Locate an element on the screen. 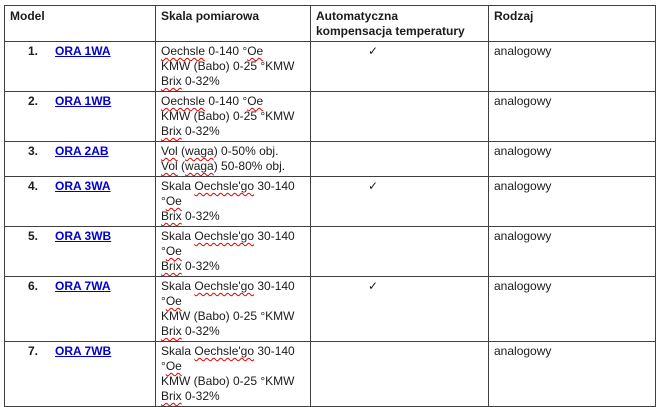 This screenshot has width=659, height=407. header-atc: Automatyczna kompensacja temperatury is located at coordinates (399, 23).